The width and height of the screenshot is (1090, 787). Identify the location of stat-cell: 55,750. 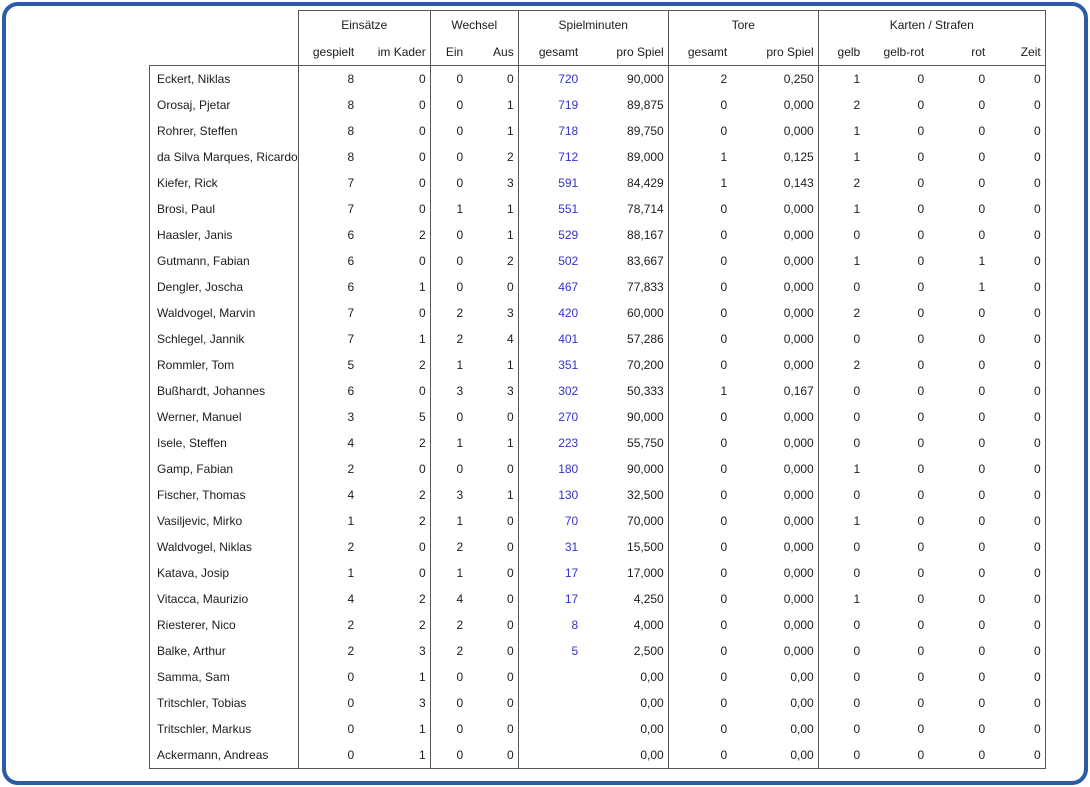
(645, 443).